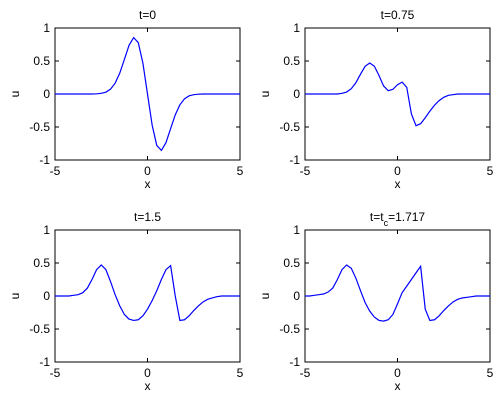 The height and width of the screenshot is (401, 498). I want to click on panel-title: t=tc=1.717, so click(398, 219).